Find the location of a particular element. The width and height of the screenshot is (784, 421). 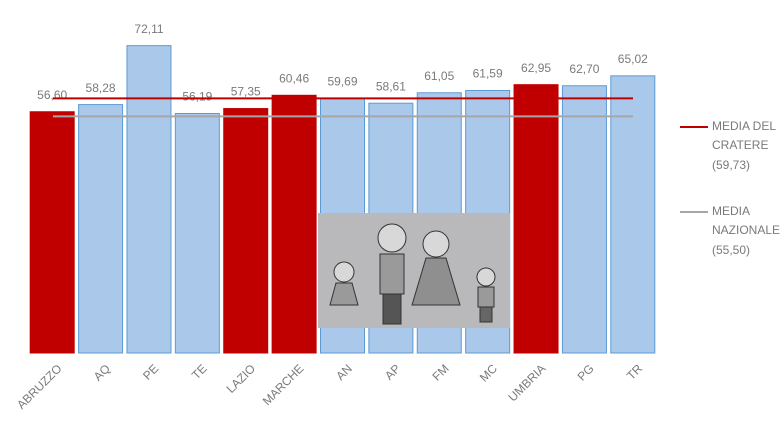

value-label: 61,05 is located at coordinates (439, 76).